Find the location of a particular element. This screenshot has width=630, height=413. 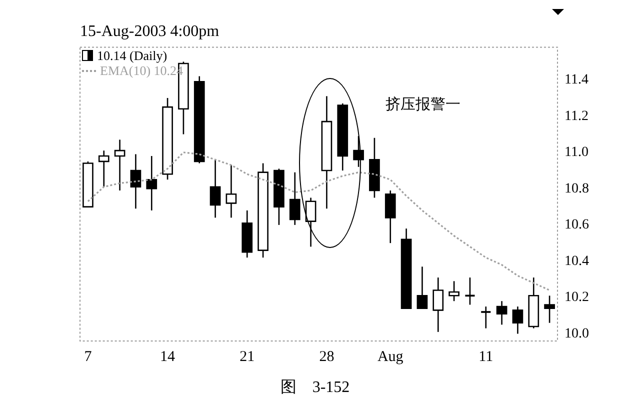

x-tick-label: 28 is located at coordinates (326, 356).